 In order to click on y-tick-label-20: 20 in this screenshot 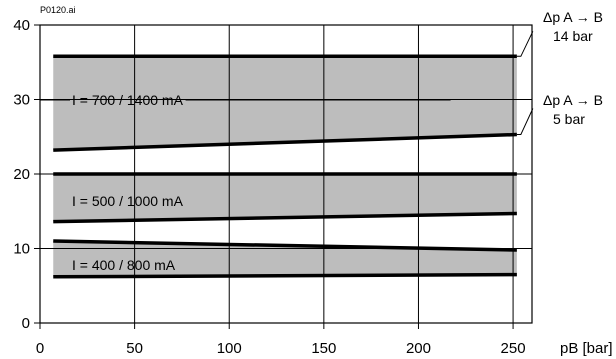, I will do `click(21, 174)`.